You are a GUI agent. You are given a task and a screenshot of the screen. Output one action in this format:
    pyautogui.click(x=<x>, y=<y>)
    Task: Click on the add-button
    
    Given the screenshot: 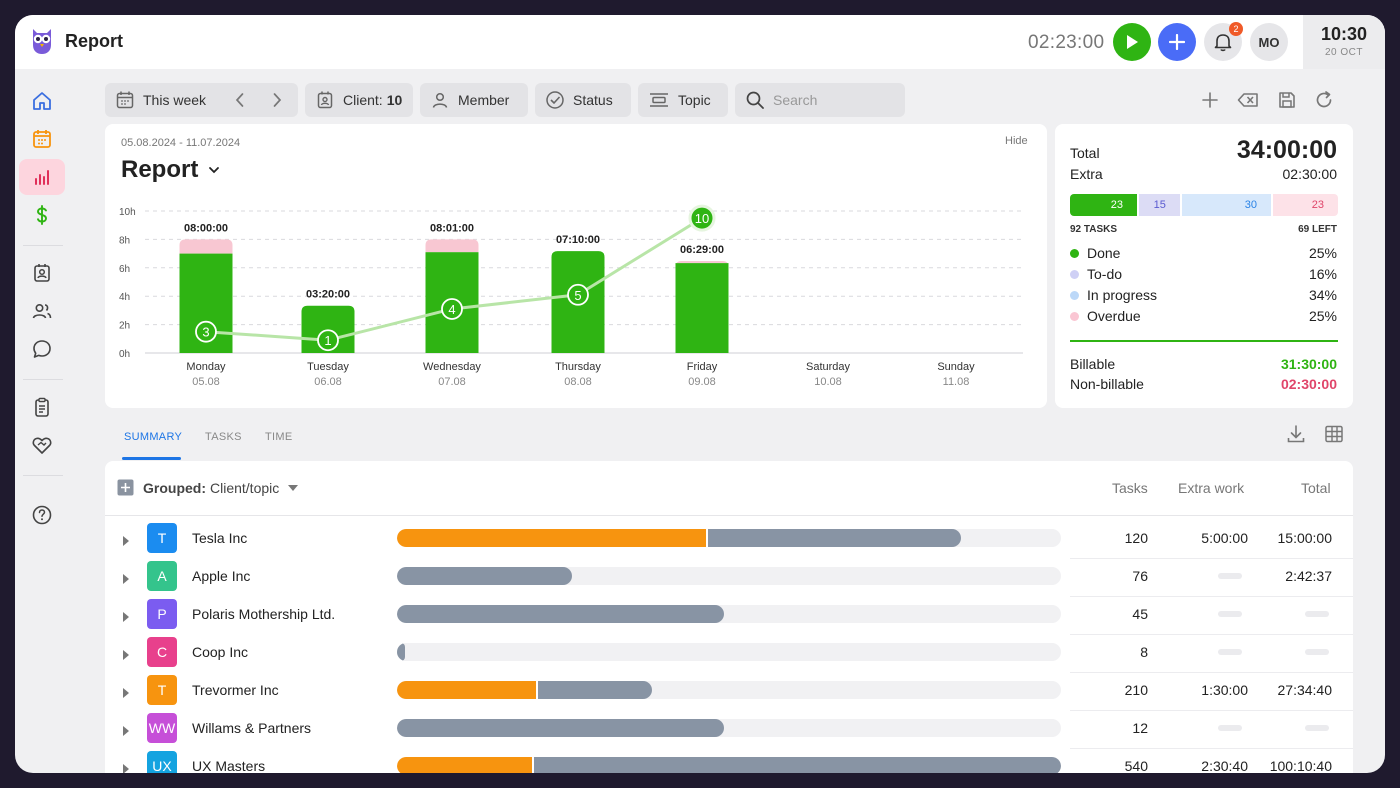 What is the action you would take?
    pyautogui.click(x=1177, y=42)
    